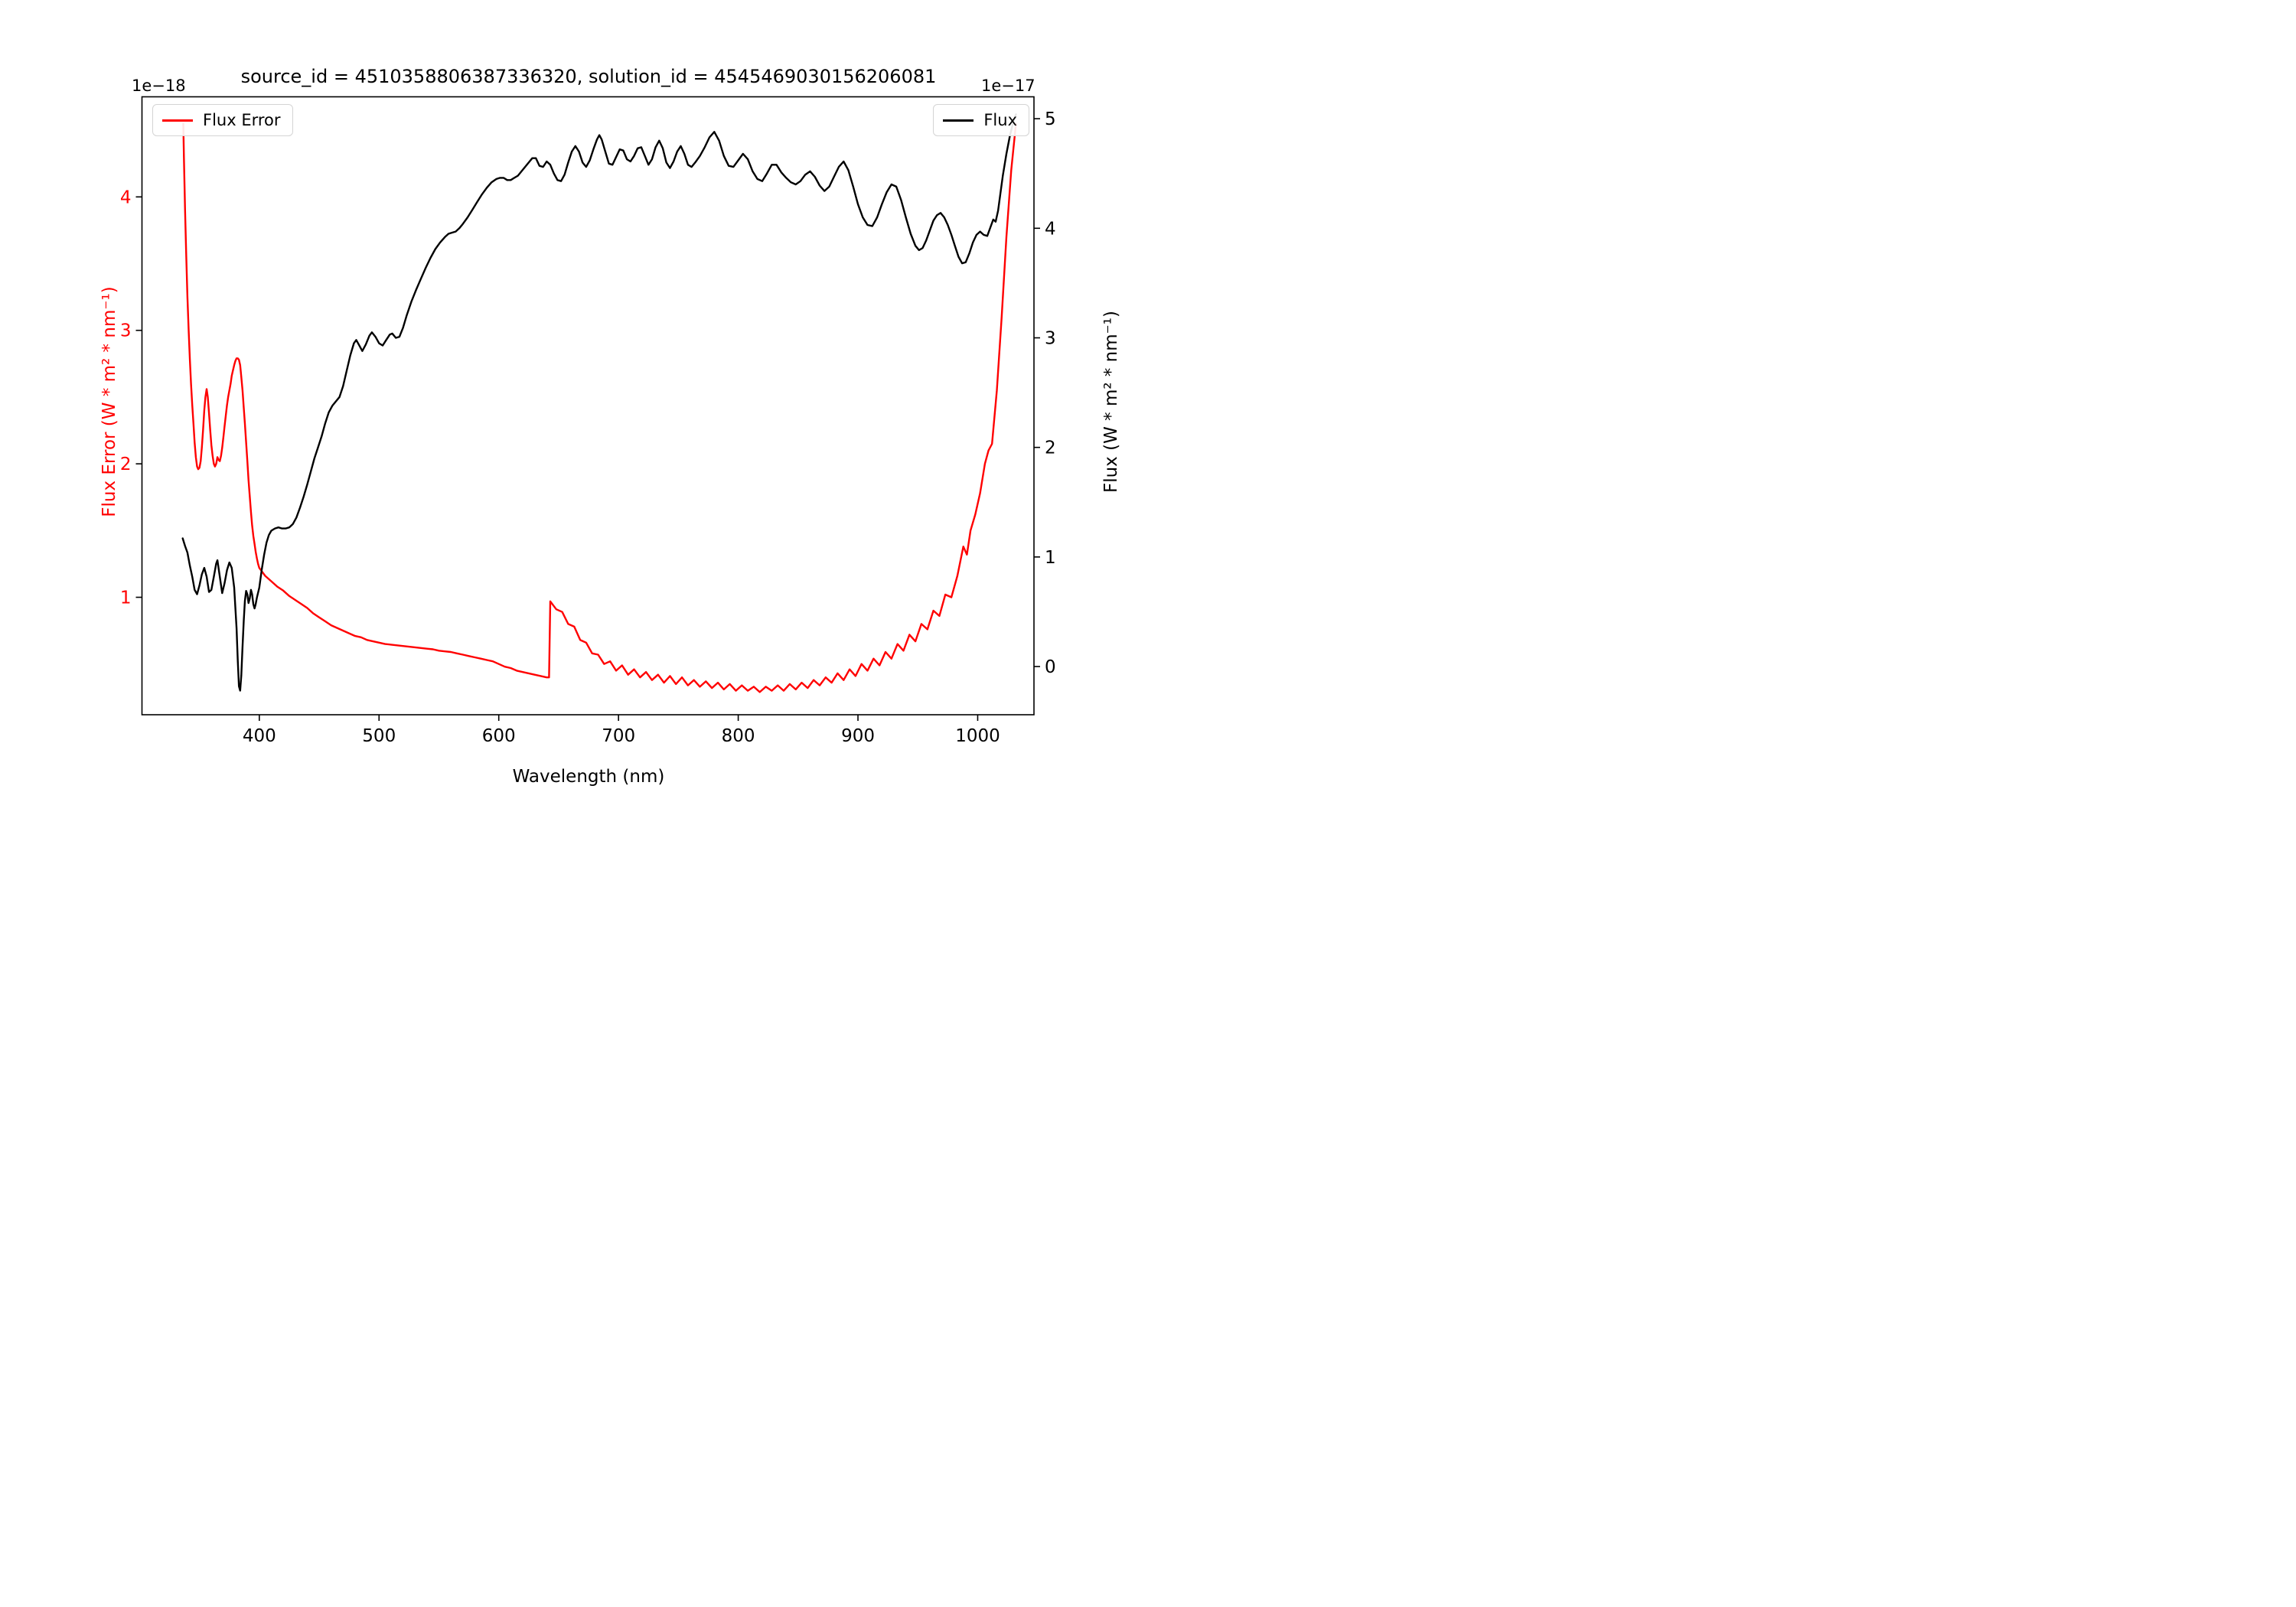 This screenshot has height=1607, width=2296. What do you see at coordinates (981, 120) in the screenshot?
I see `legend-flux: Flux` at bounding box center [981, 120].